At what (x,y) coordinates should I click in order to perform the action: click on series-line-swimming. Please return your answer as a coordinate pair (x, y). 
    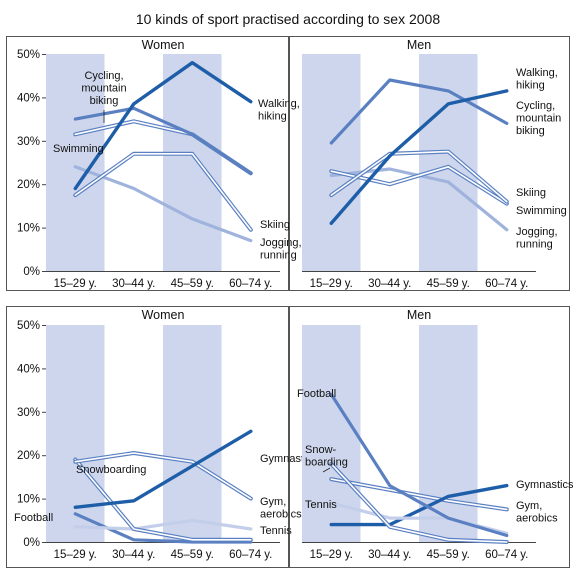
    Looking at the image, I should click on (419, 185).